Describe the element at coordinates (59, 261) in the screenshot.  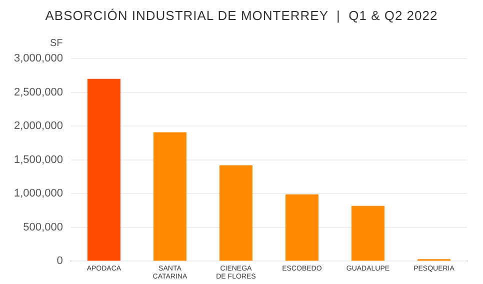
I see `y-tick-label: 0` at that location.